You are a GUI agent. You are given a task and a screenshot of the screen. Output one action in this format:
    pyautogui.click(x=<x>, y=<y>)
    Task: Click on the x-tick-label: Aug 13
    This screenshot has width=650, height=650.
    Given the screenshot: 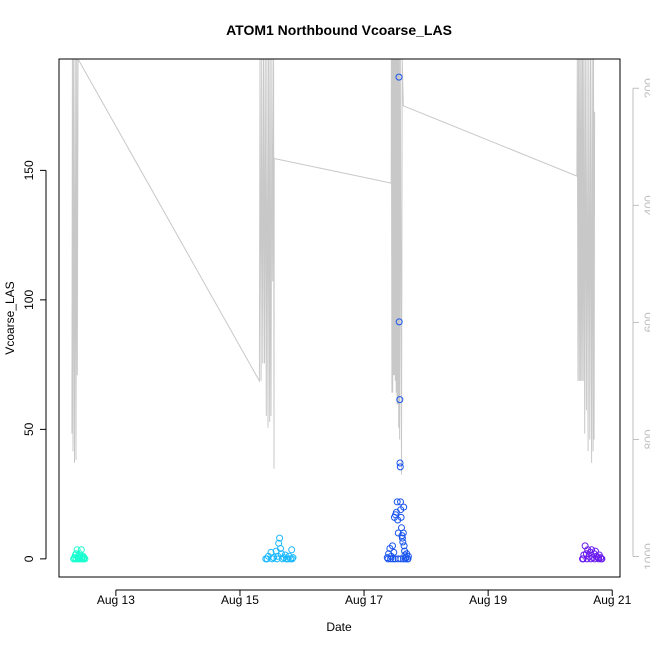 What is the action you would take?
    pyautogui.click(x=116, y=600)
    